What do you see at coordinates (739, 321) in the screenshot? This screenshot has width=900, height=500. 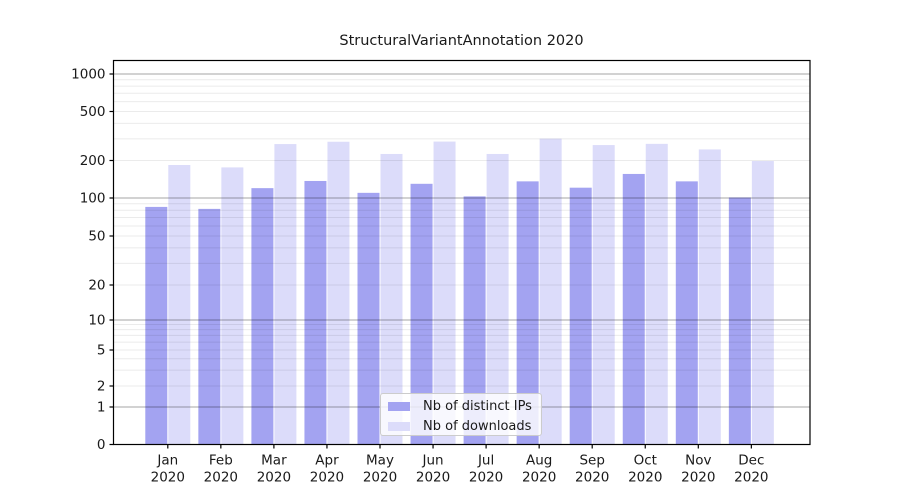 I see `bar-ips-dec` at bounding box center [739, 321].